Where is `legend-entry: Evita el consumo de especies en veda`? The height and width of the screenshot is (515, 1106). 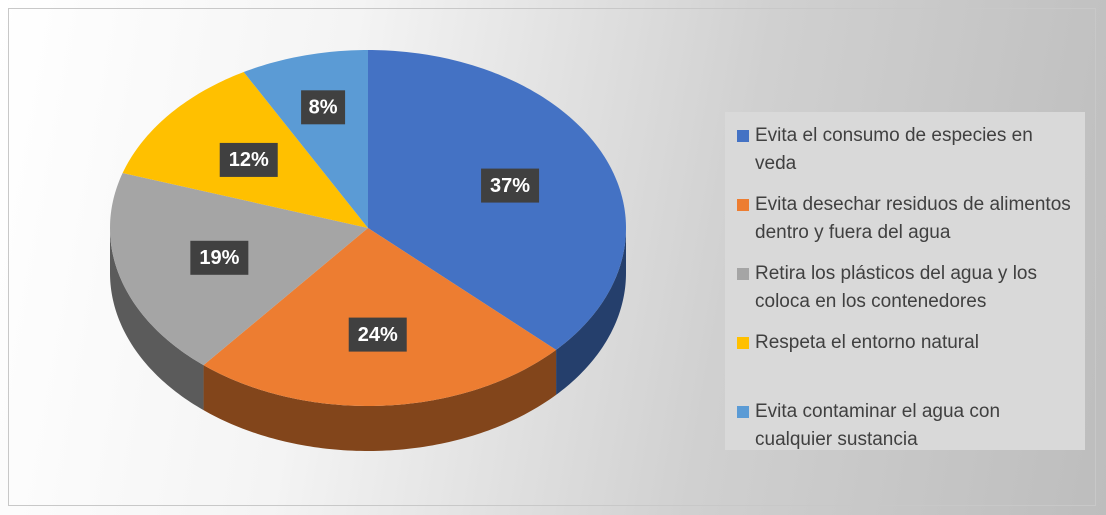
legend-entry: Evita el consumo de especies en veda is located at coordinates (906, 150).